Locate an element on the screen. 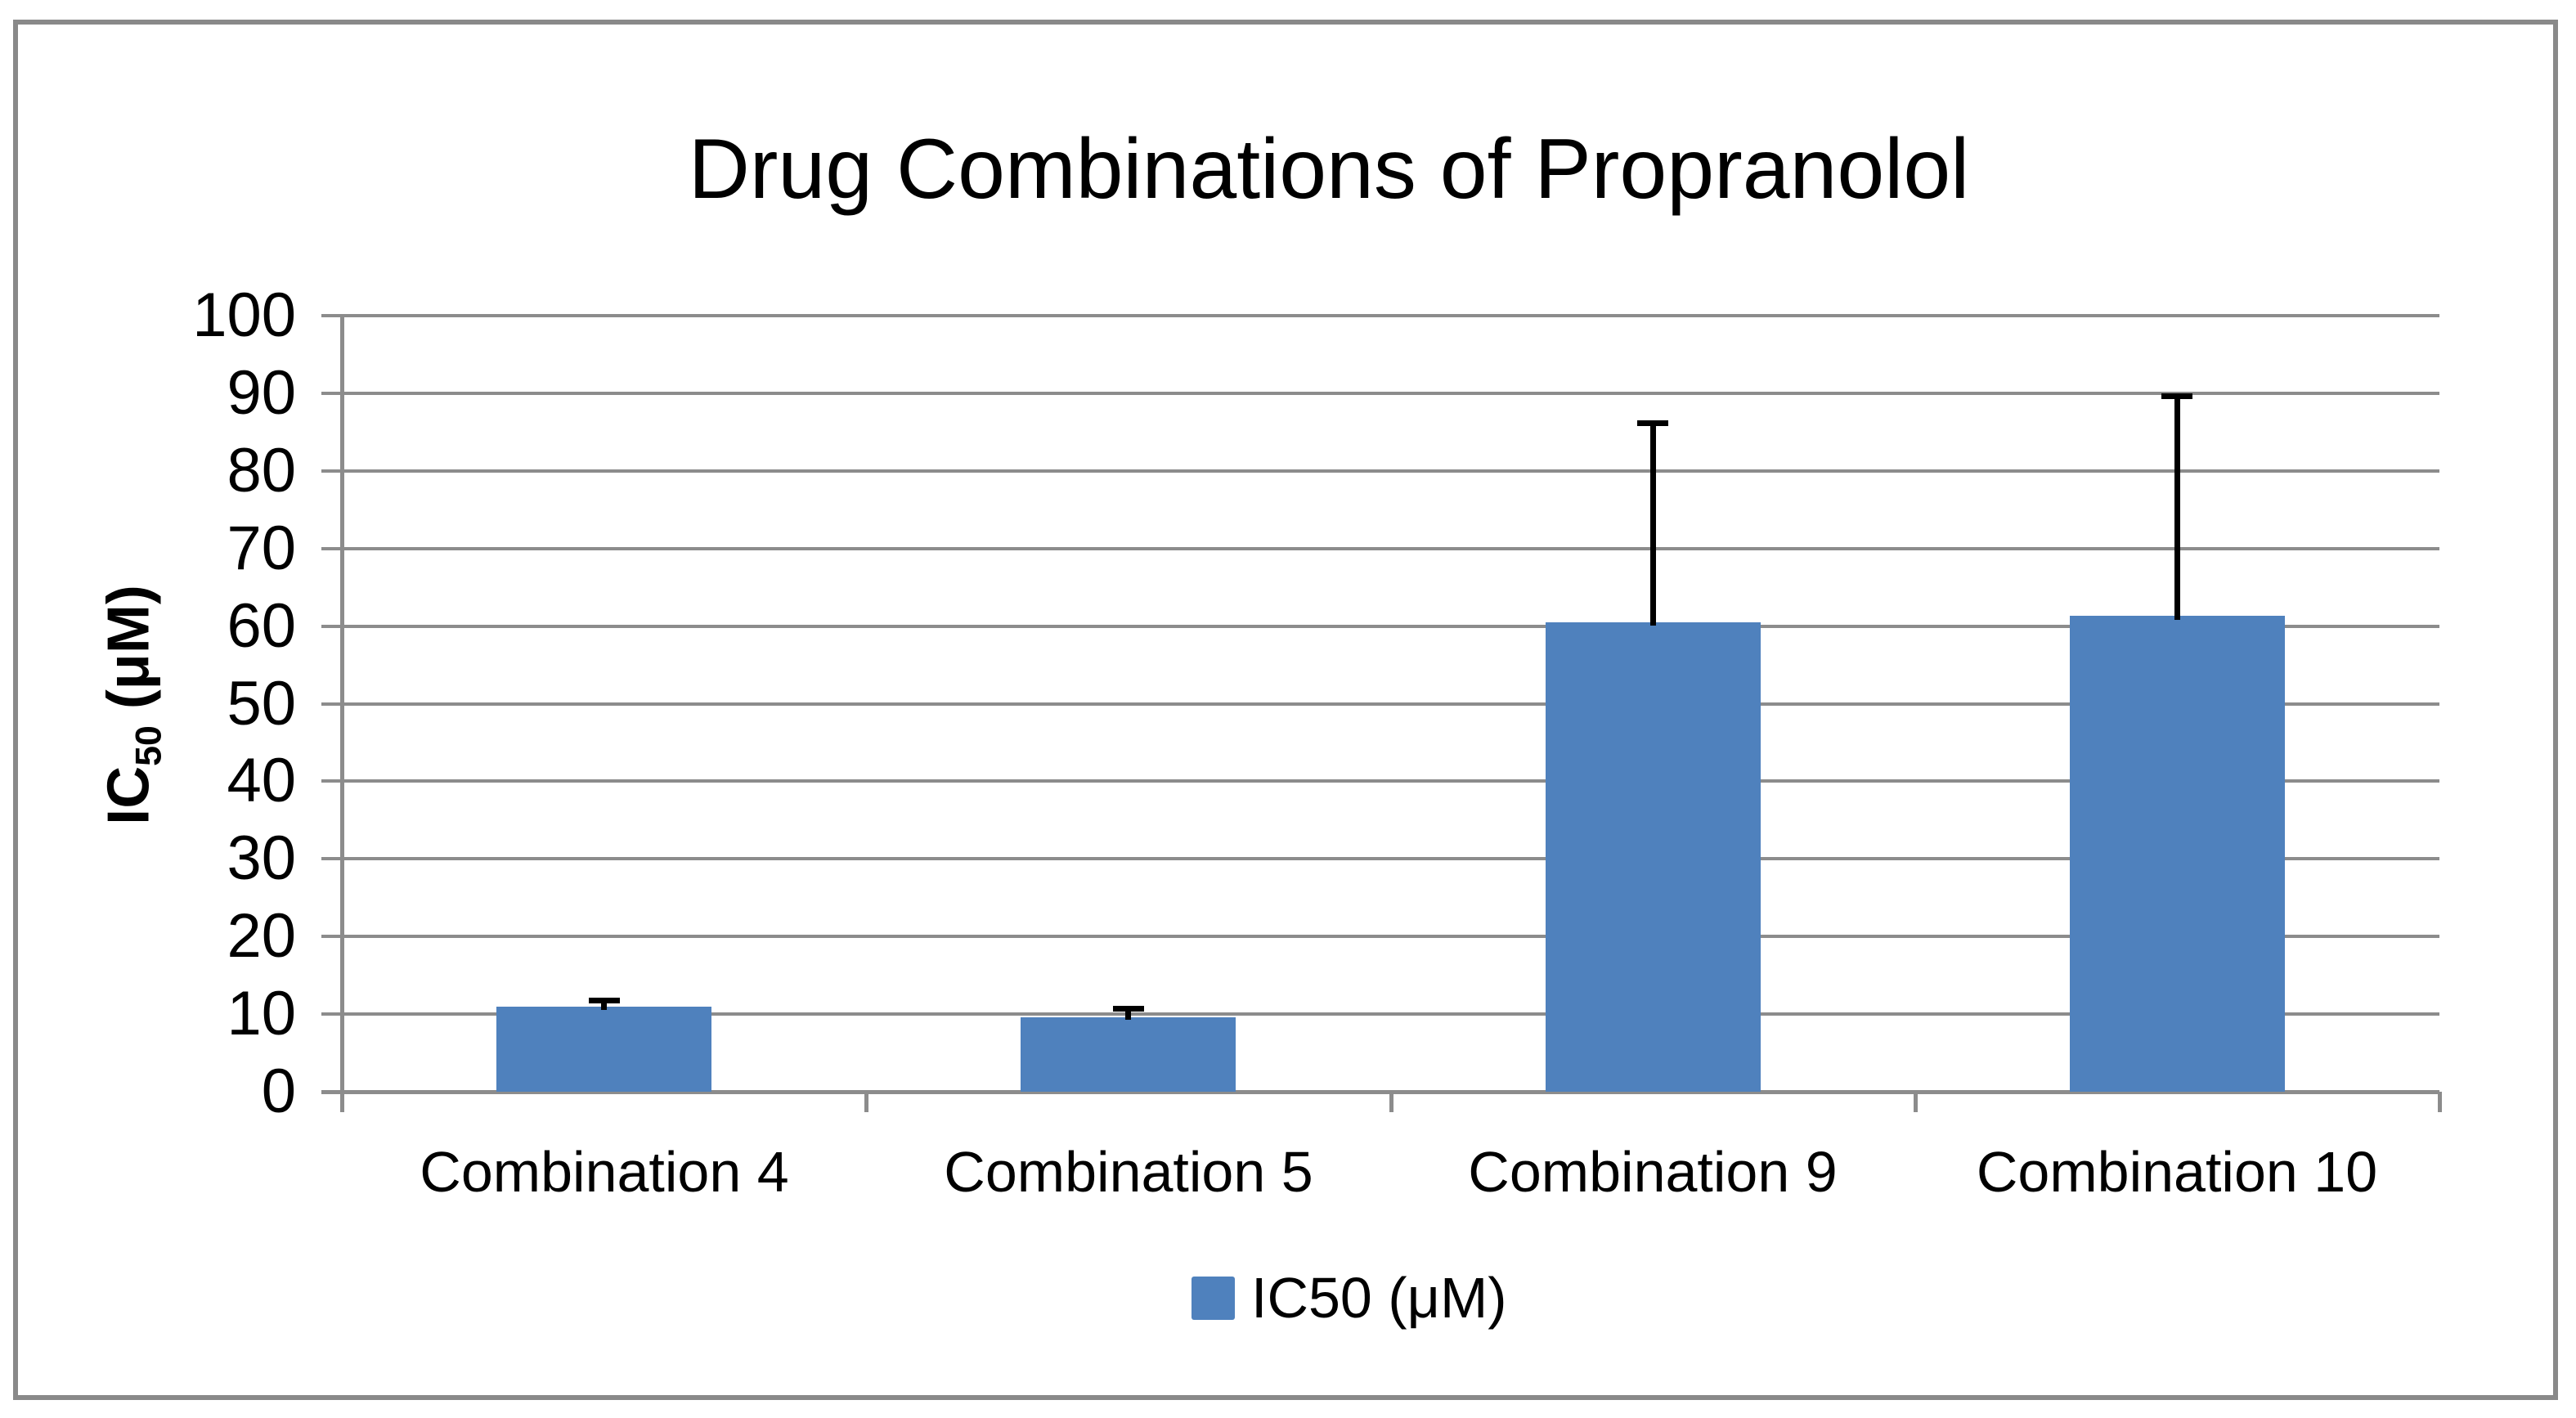  y-tick-label: 80 is located at coordinates (261, 470).